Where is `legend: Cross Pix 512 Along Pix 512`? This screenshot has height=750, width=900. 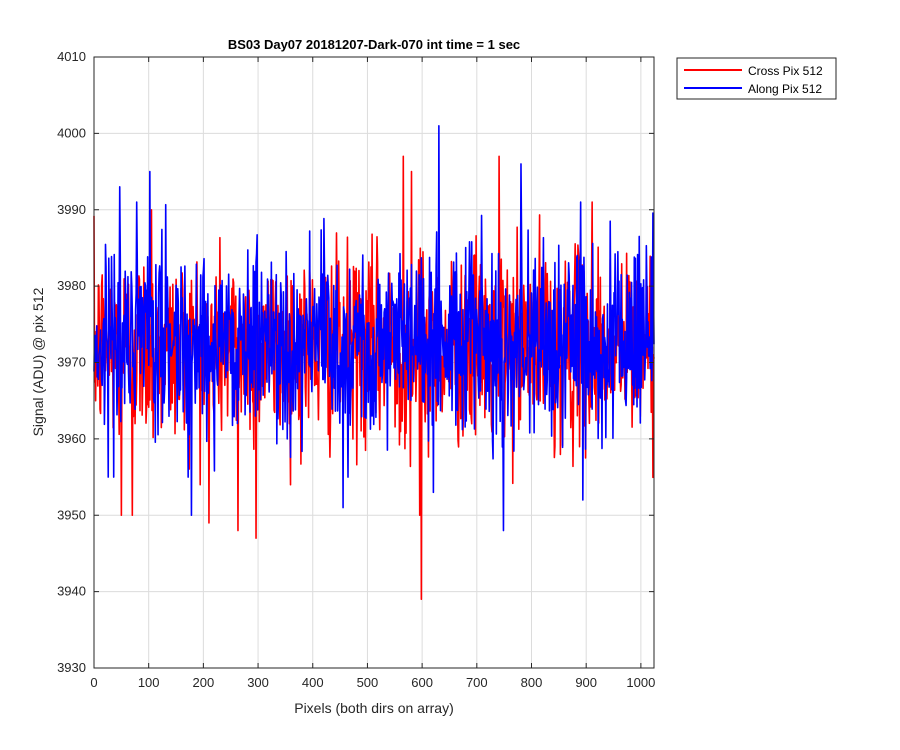 legend: Cross Pix 512 Along Pix 512 is located at coordinates (756, 78).